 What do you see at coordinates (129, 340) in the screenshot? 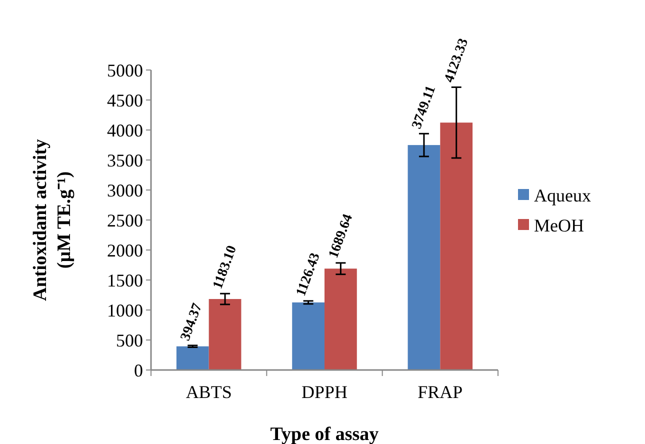
I see `y-tick-label: 500` at bounding box center [129, 340].